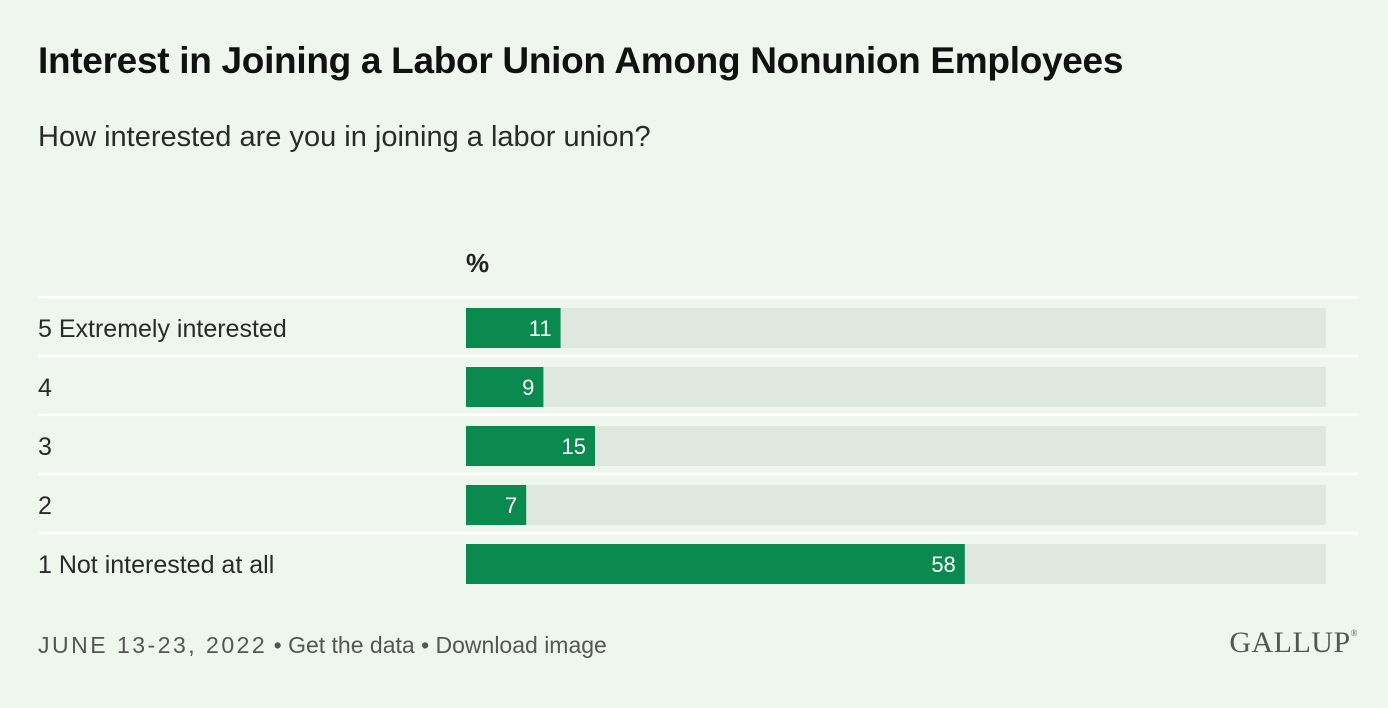  What do you see at coordinates (45, 388) in the screenshot?
I see `category-label: 4` at bounding box center [45, 388].